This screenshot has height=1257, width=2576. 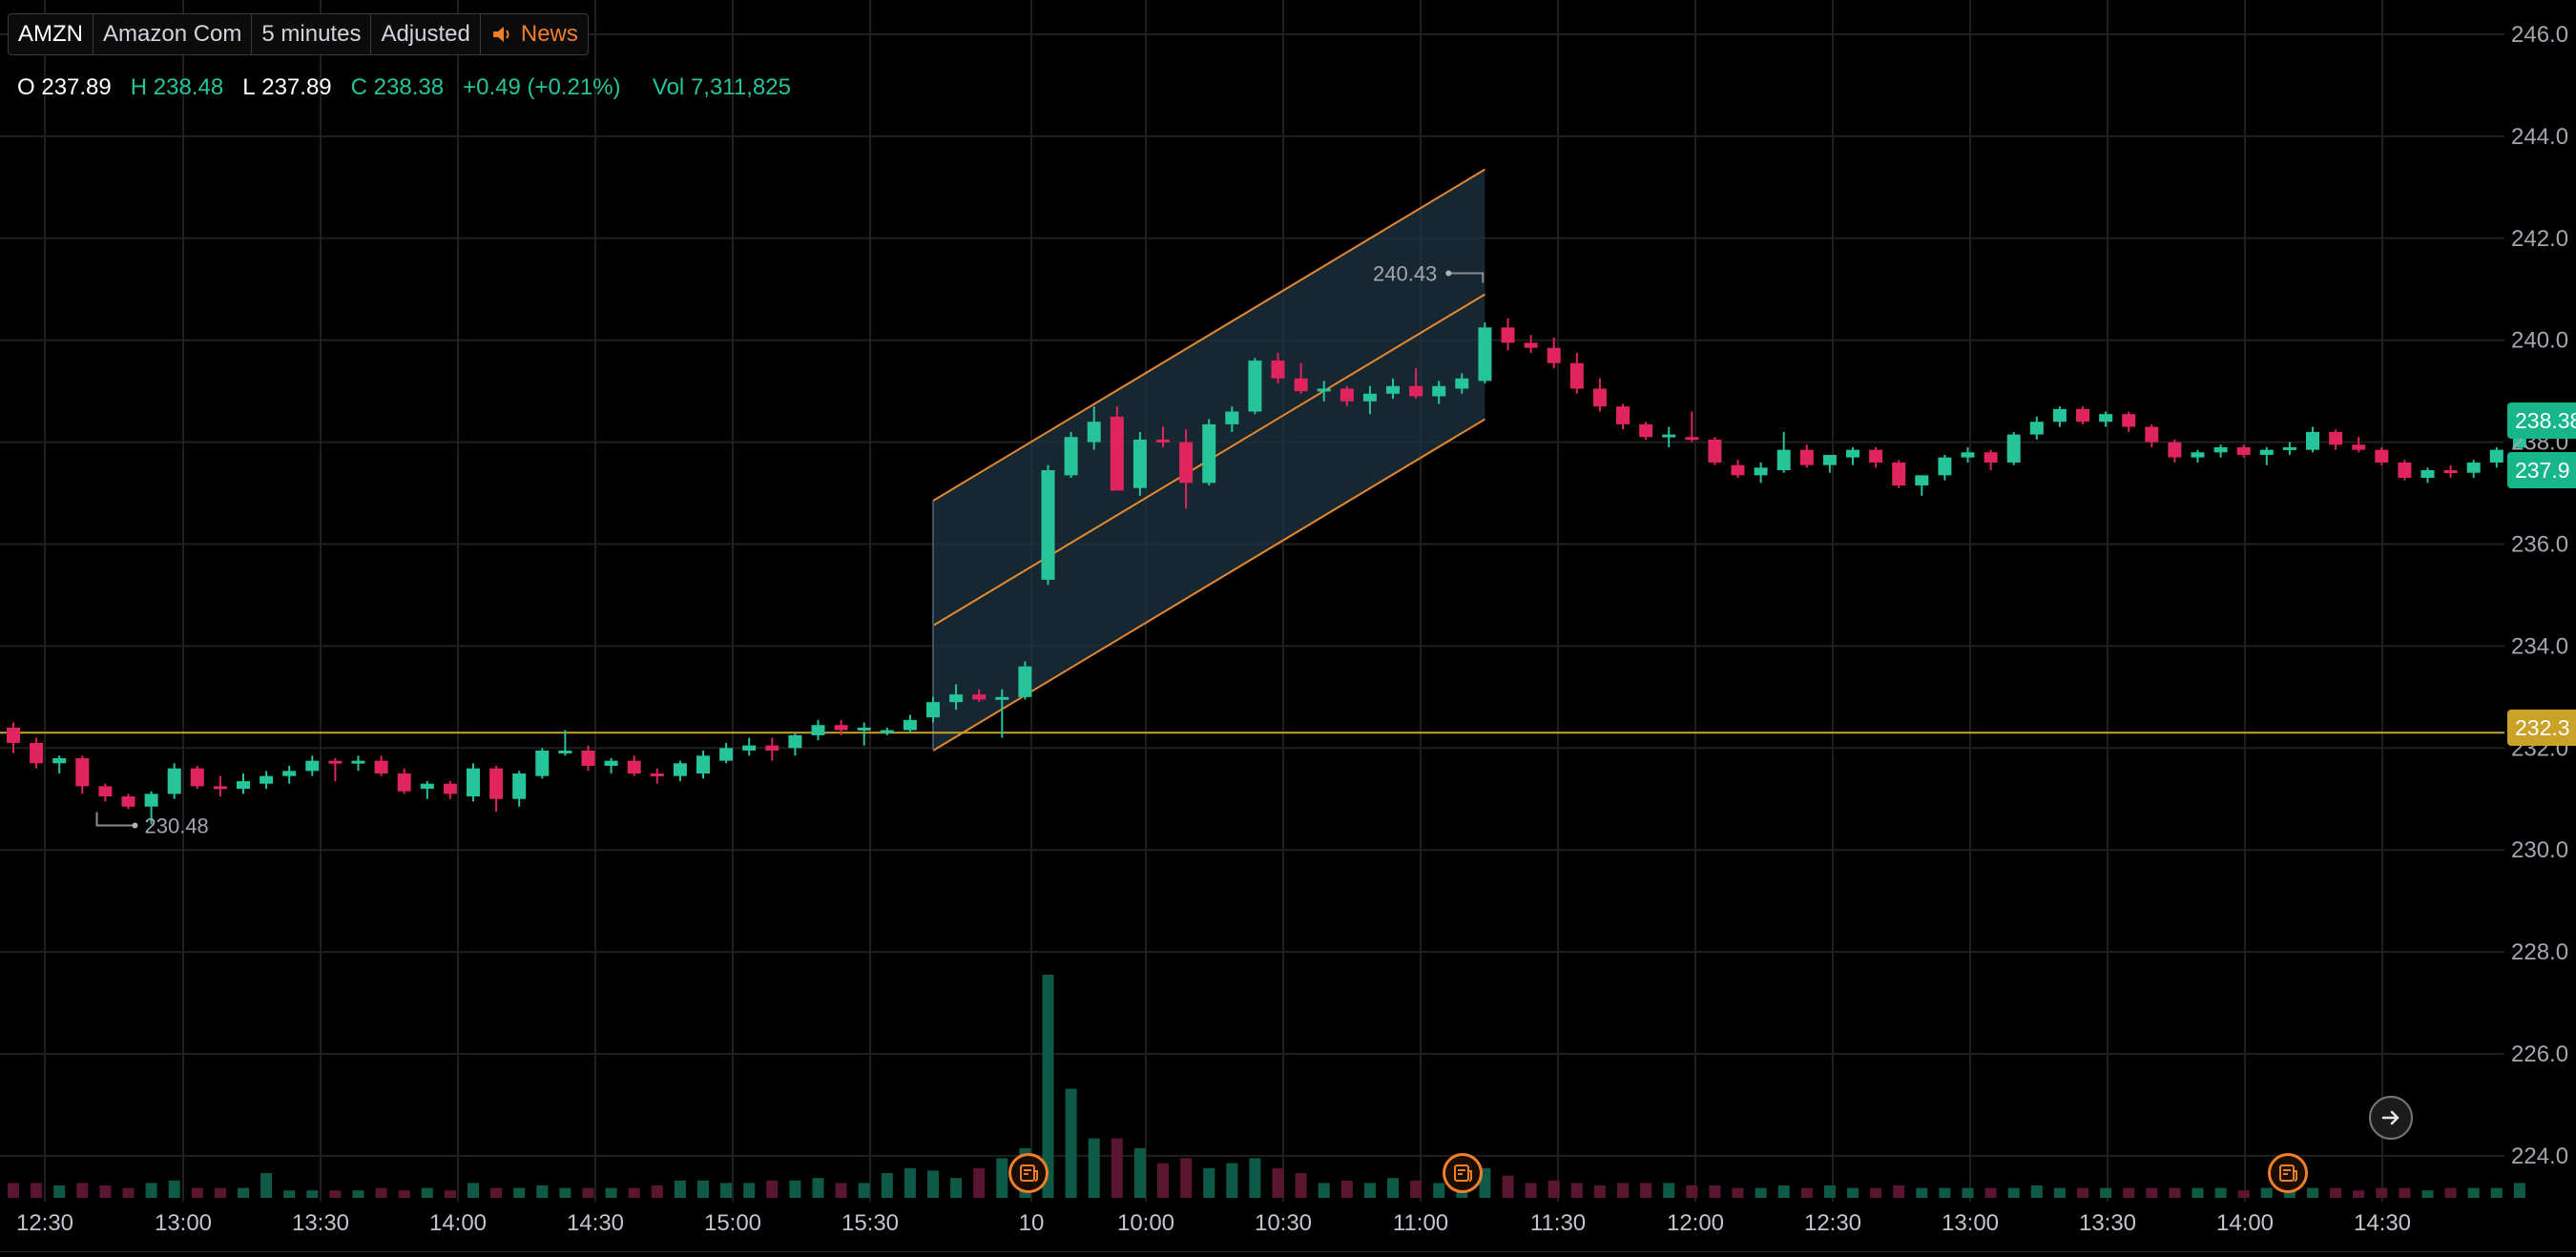 I want to click on price-tick-label: 230.0, so click(x=2539, y=850).